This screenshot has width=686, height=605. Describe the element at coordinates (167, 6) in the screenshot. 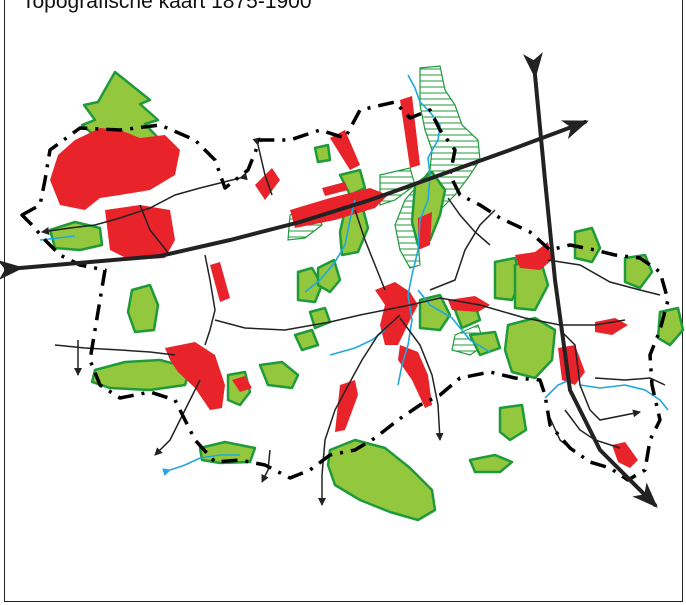

I see `map-title: Topografische kaart 1875-1900` at that location.